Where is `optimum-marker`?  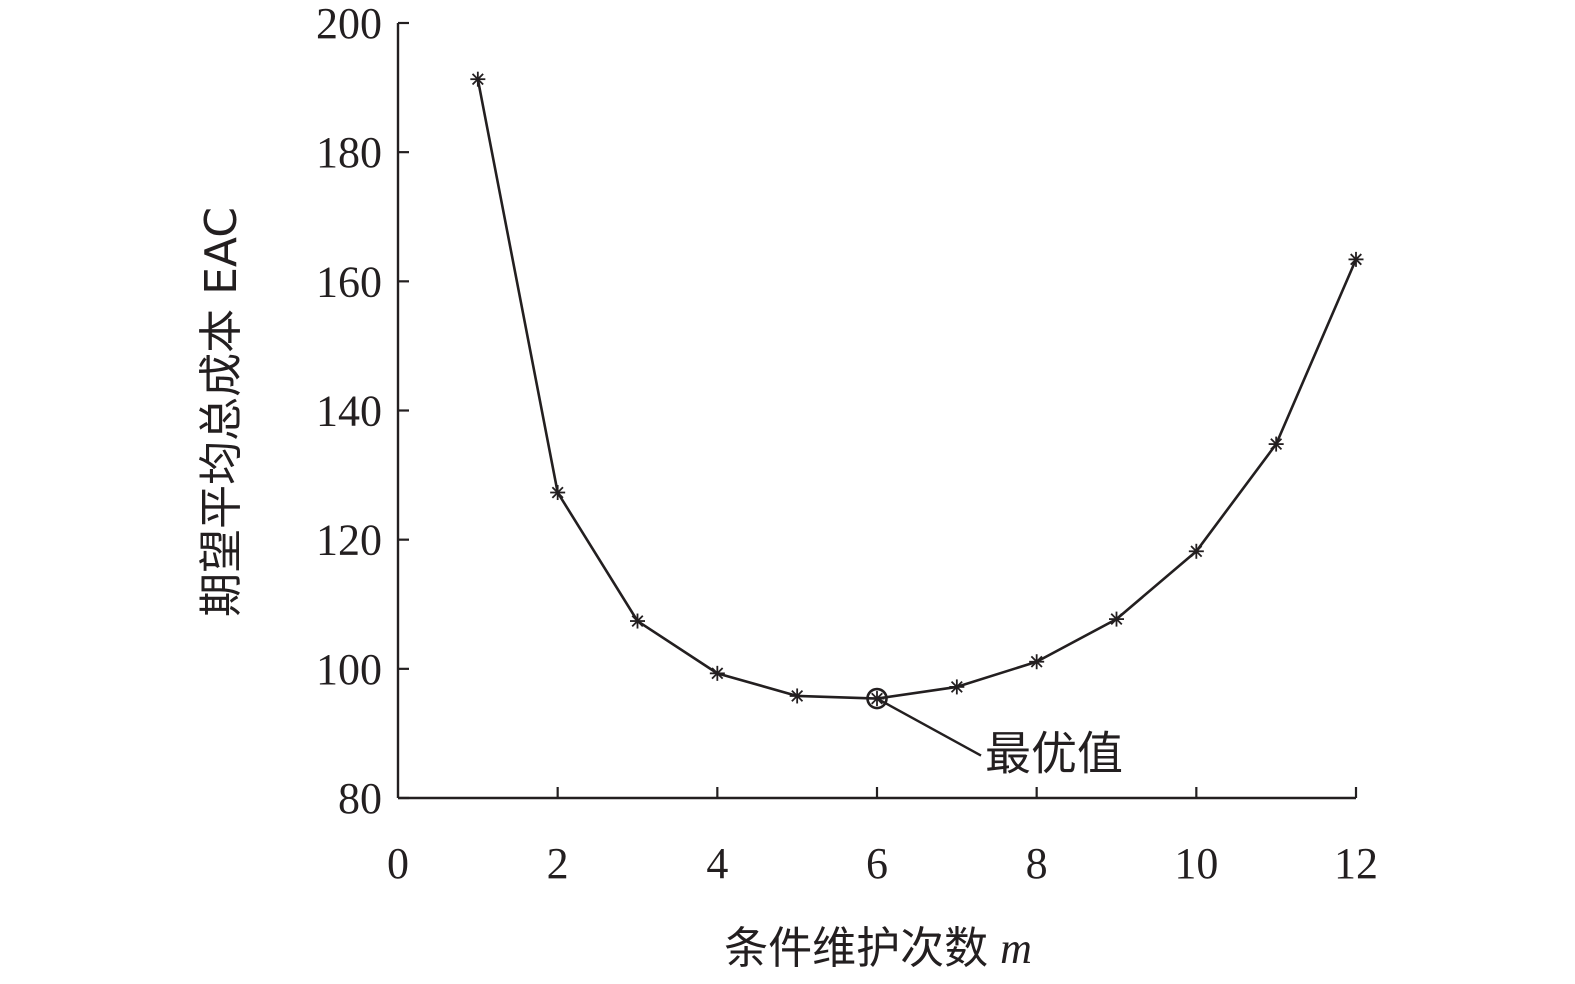
optimum-marker is located at coordinates (877, 698).